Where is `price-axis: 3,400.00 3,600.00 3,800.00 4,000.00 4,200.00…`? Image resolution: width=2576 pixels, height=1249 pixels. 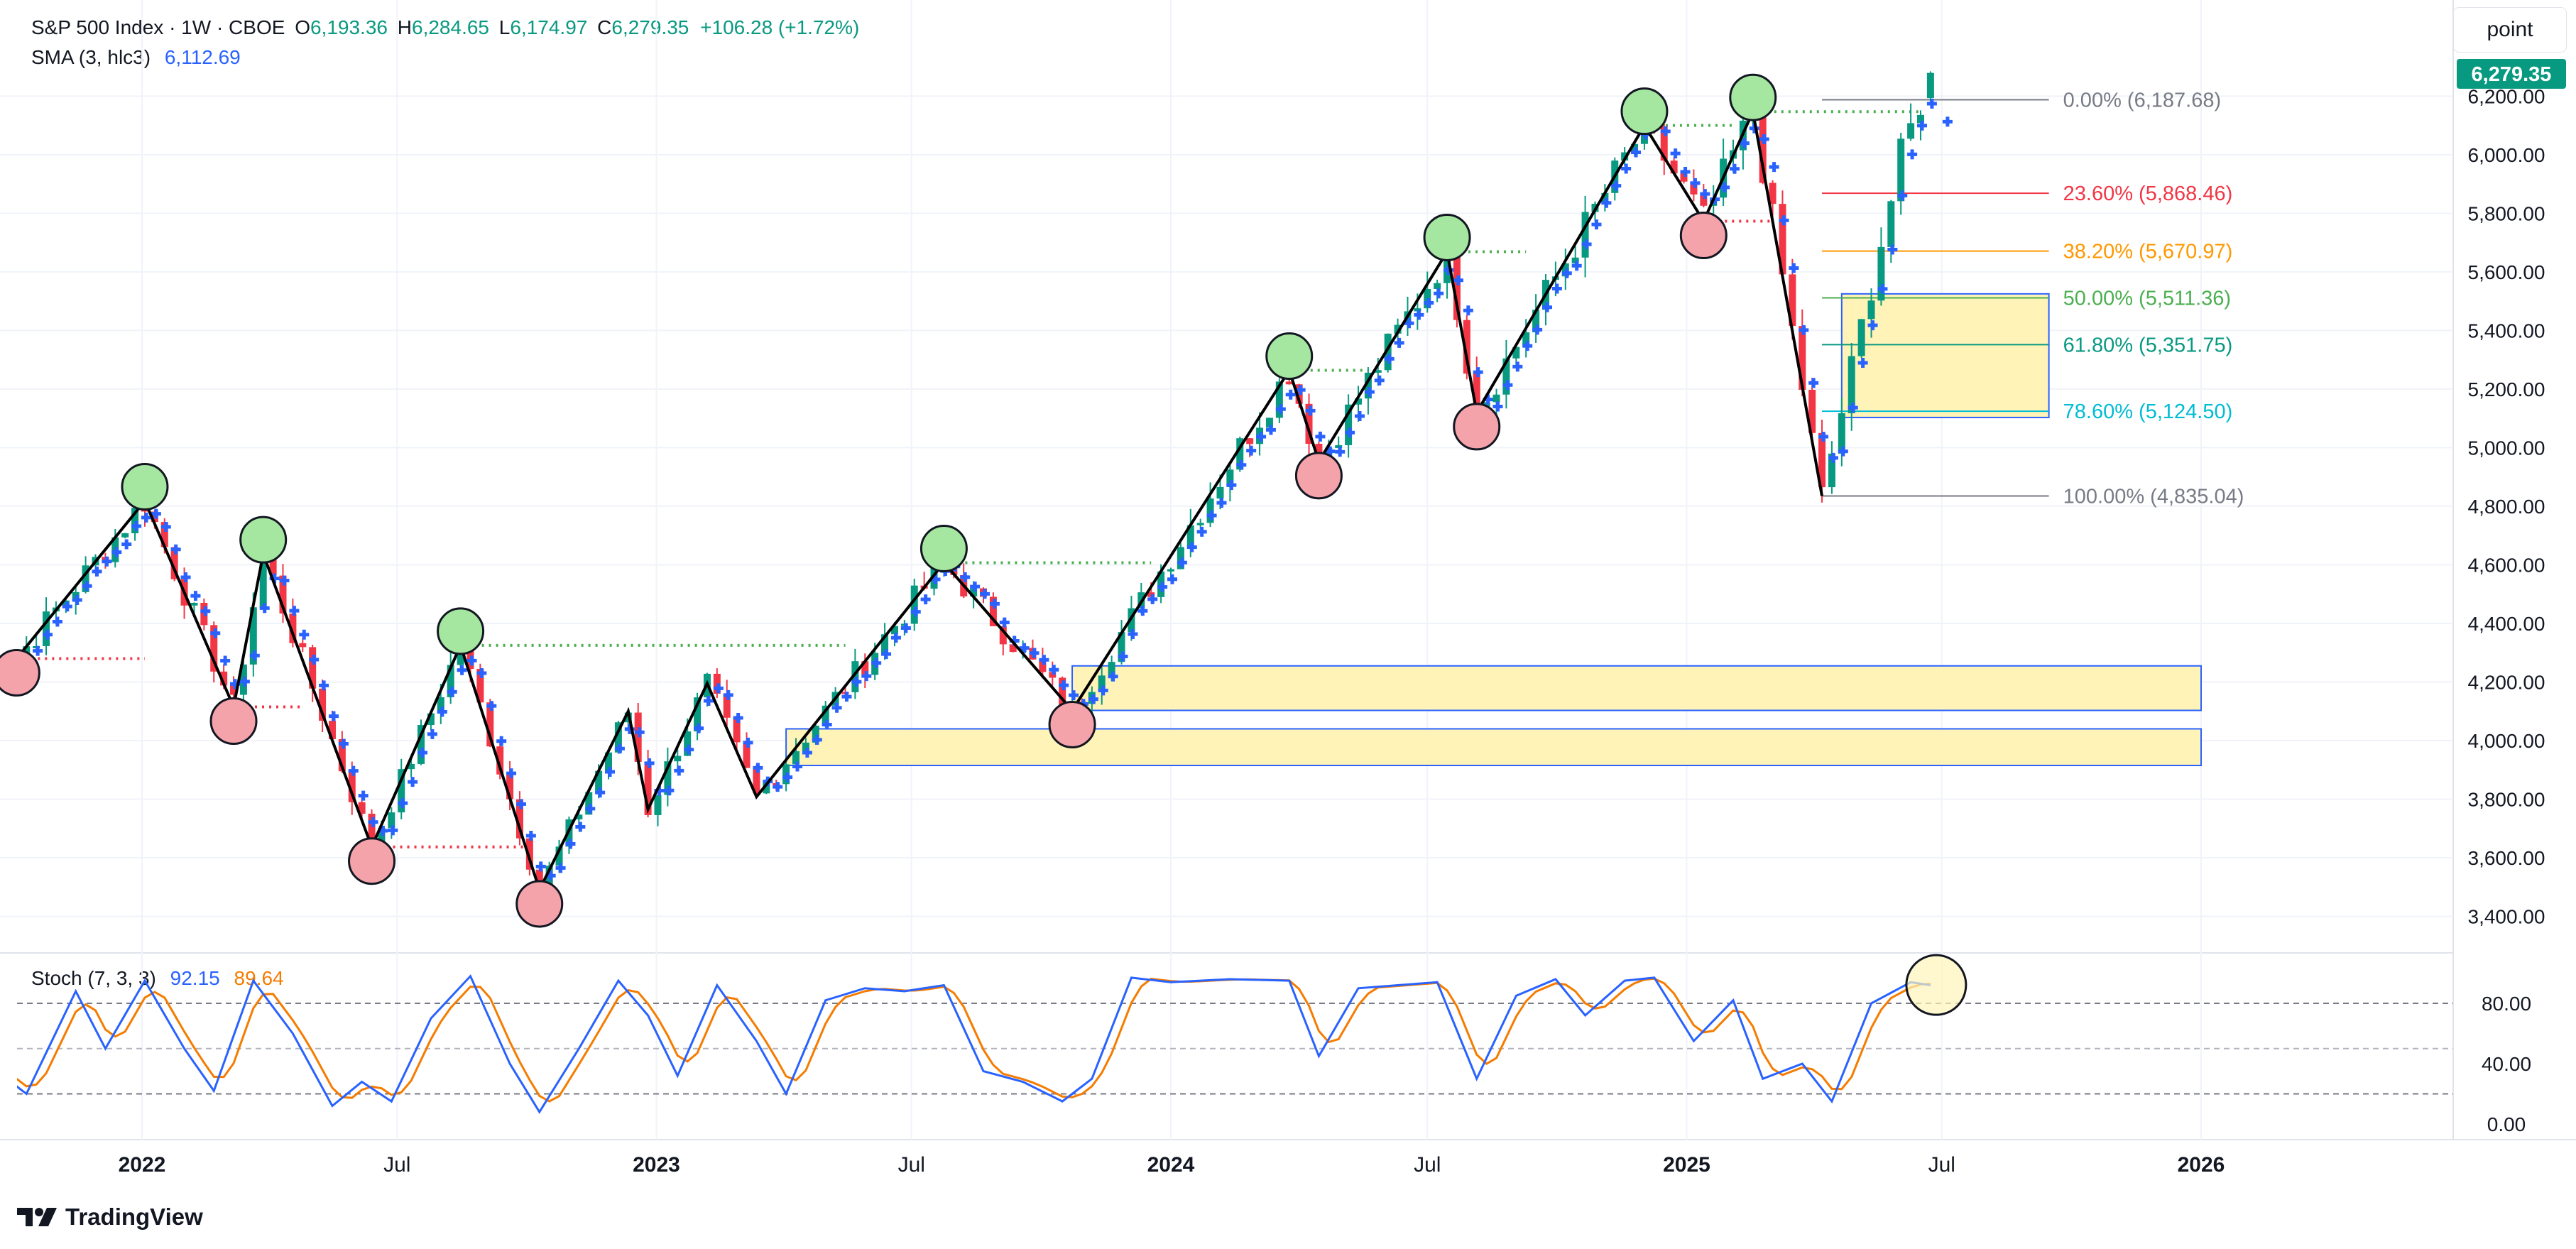
price-axis: 3,400.00 3,600.00 3,800.00 4,000.00 4,200.00… is located at coordinates (2506, 610).